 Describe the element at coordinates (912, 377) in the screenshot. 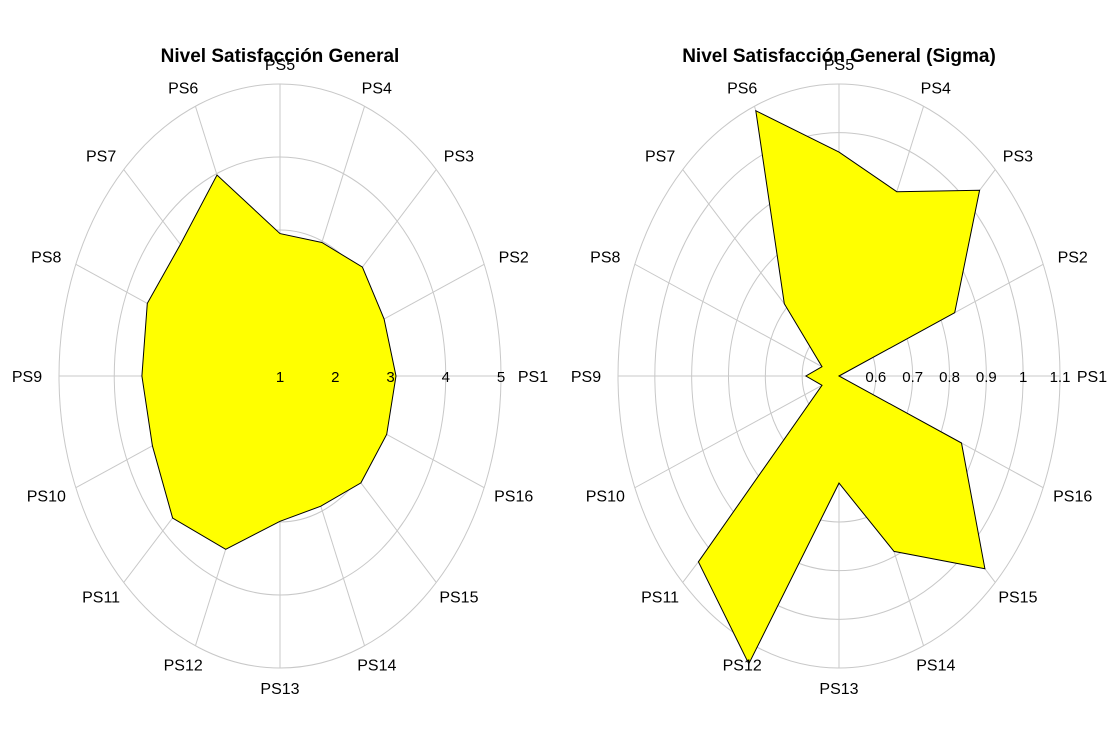

I see `tick-label: 0.7` at that location.